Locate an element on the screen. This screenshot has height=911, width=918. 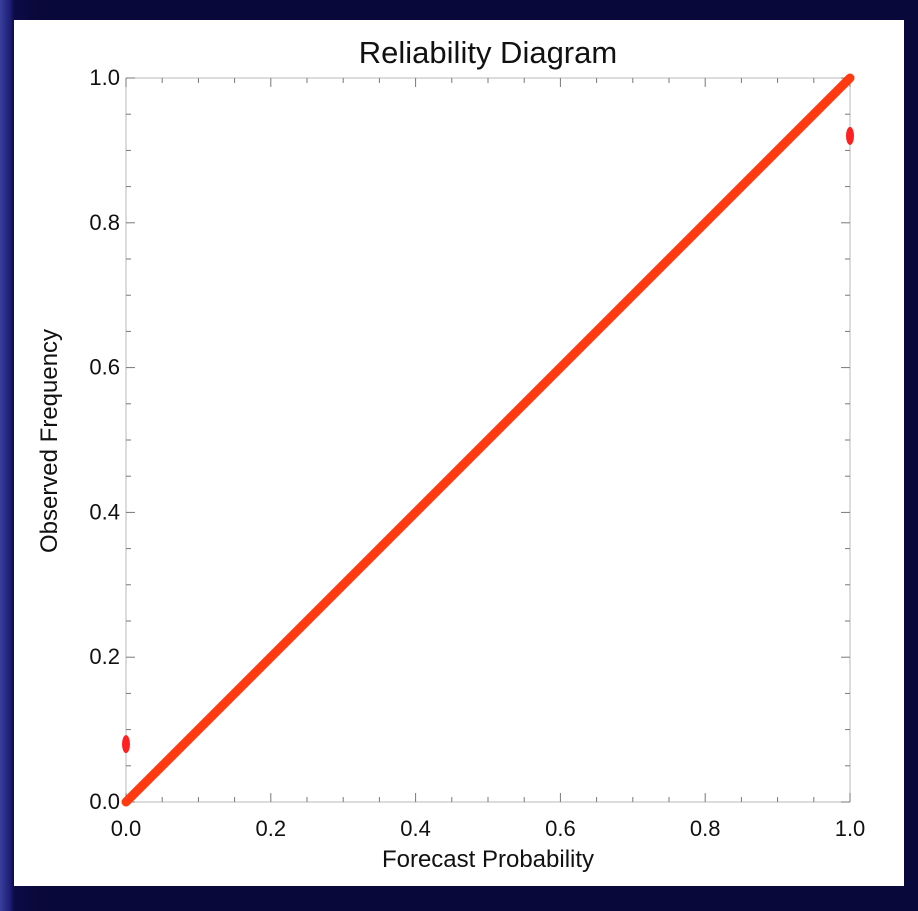
x-tick-label: 0.6 is located at coordinates (560, 828).